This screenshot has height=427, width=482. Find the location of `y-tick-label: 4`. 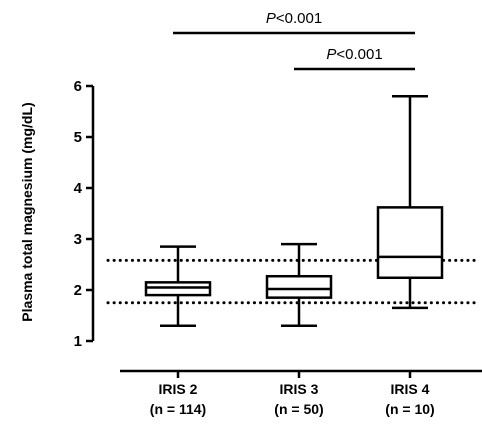

y-tick-label: 4 is located at coordinates (78, 188).